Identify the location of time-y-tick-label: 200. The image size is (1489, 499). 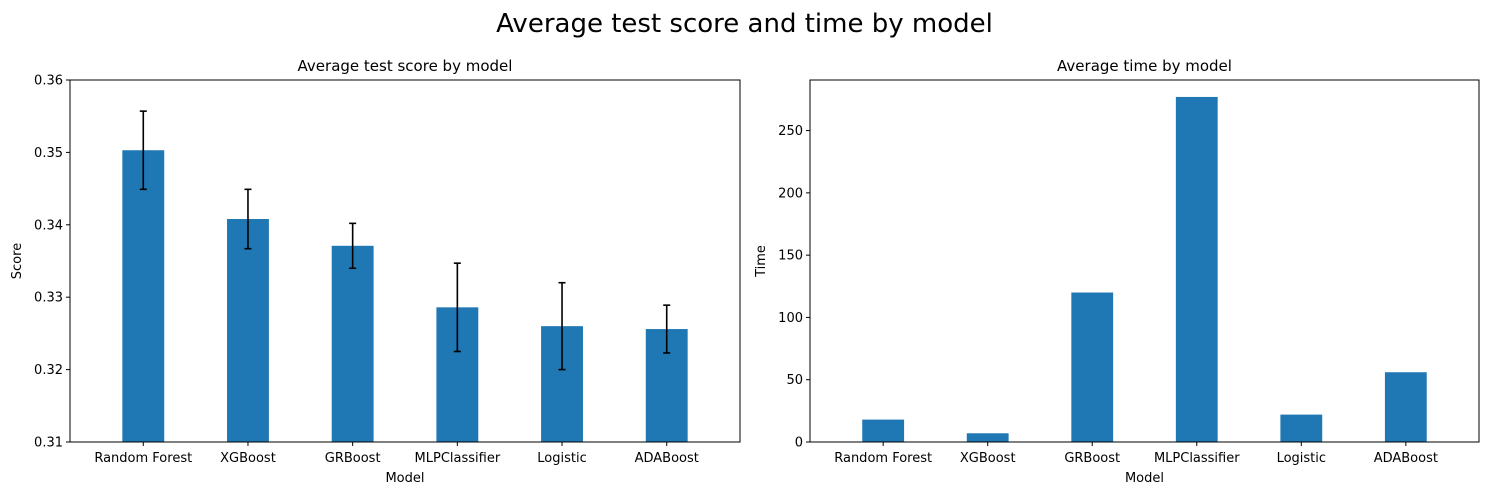
(790, 193).